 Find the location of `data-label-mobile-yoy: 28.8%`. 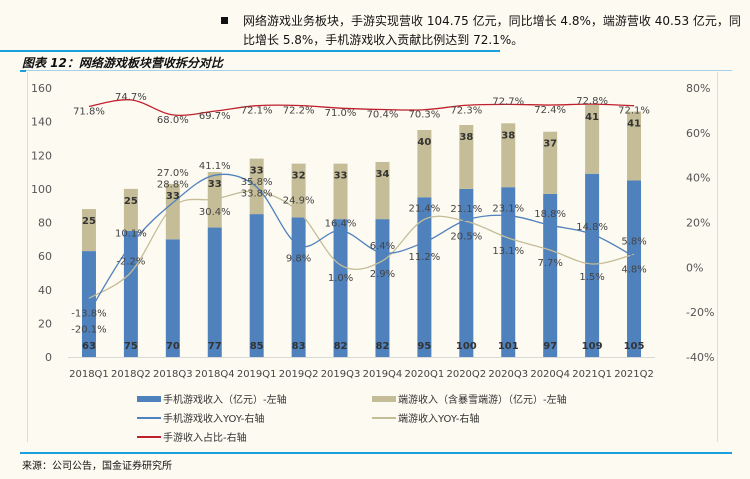

data-label-mobile-yoy: 28.8% is located at coordinates (173, 185).